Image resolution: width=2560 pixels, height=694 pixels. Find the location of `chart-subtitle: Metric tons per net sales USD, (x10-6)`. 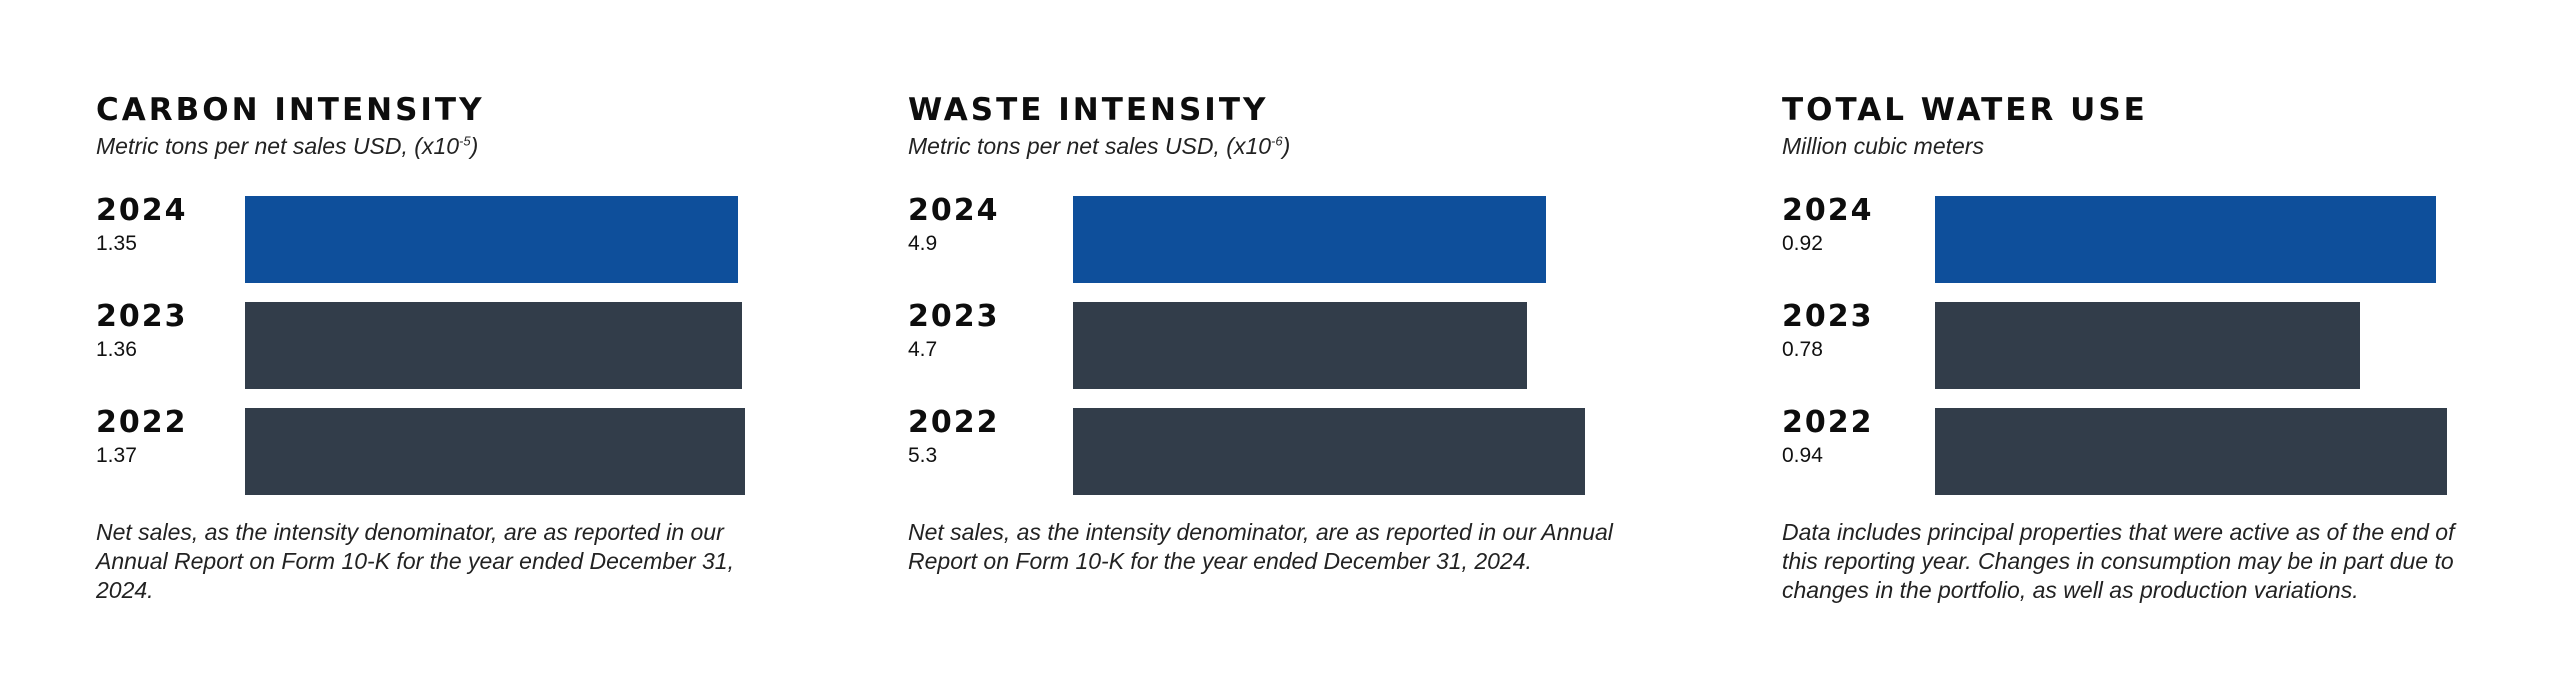

chart-subtitle: Metric tons per net sales USD, (x10-6) is located at coordinates (1099, 146).